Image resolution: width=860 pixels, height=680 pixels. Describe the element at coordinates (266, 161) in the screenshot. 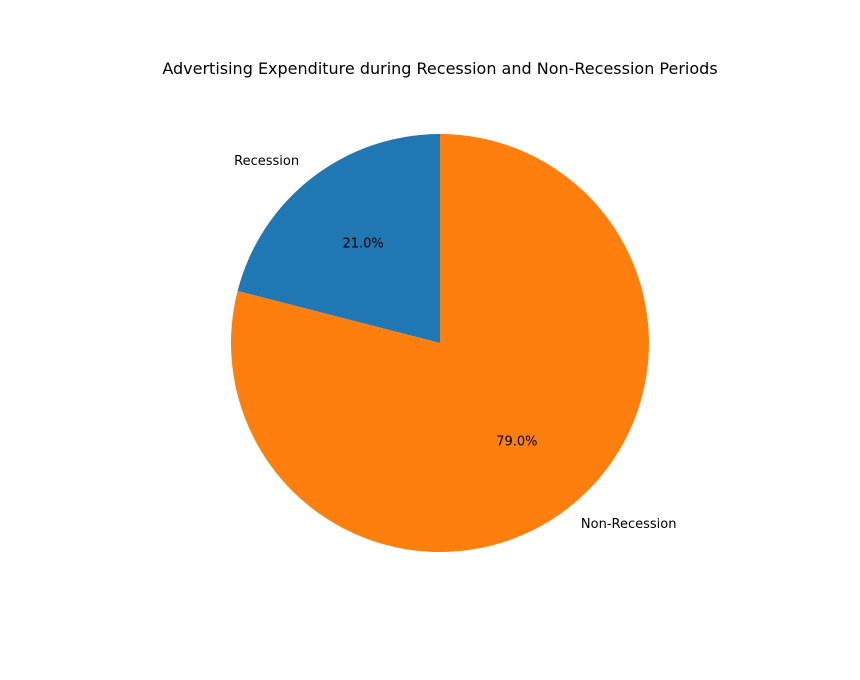

I see `slice-label: Recession` at that location.